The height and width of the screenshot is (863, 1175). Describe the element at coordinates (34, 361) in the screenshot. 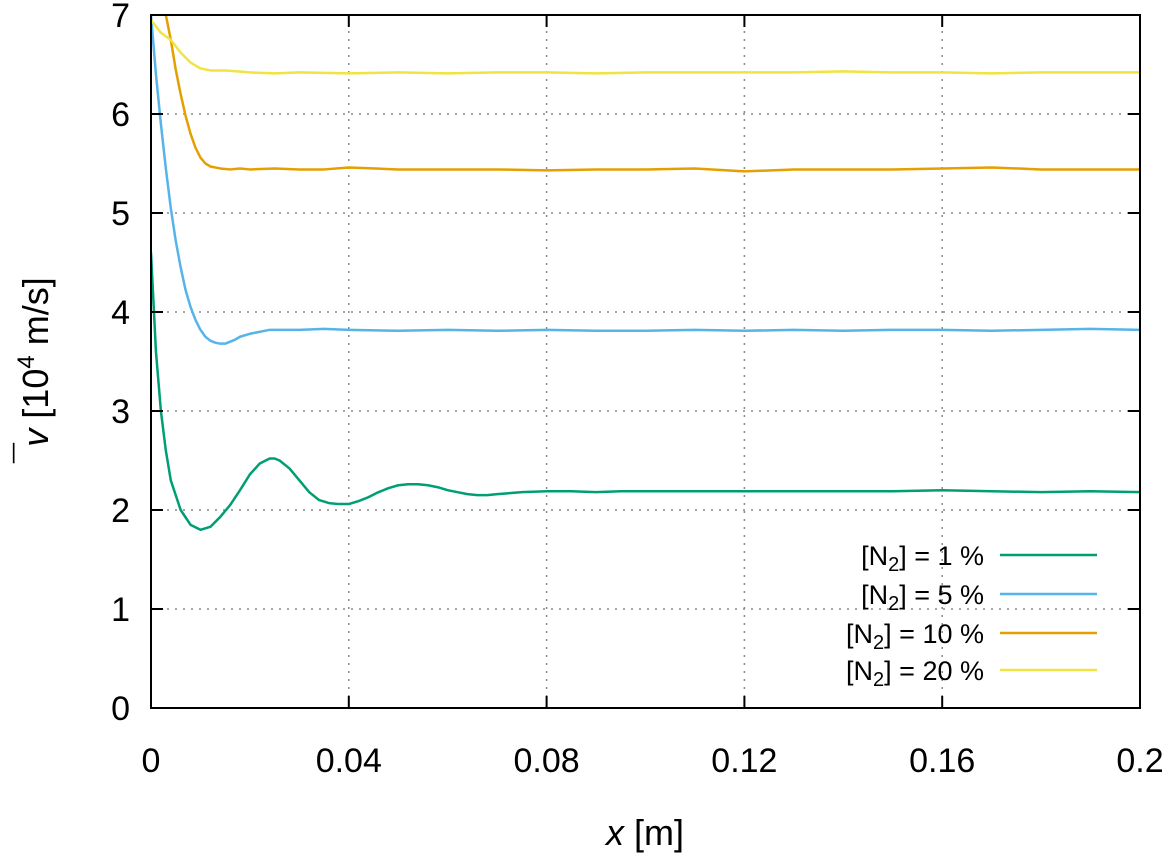

I see `svg-text: v [104 m/s]` at that location.